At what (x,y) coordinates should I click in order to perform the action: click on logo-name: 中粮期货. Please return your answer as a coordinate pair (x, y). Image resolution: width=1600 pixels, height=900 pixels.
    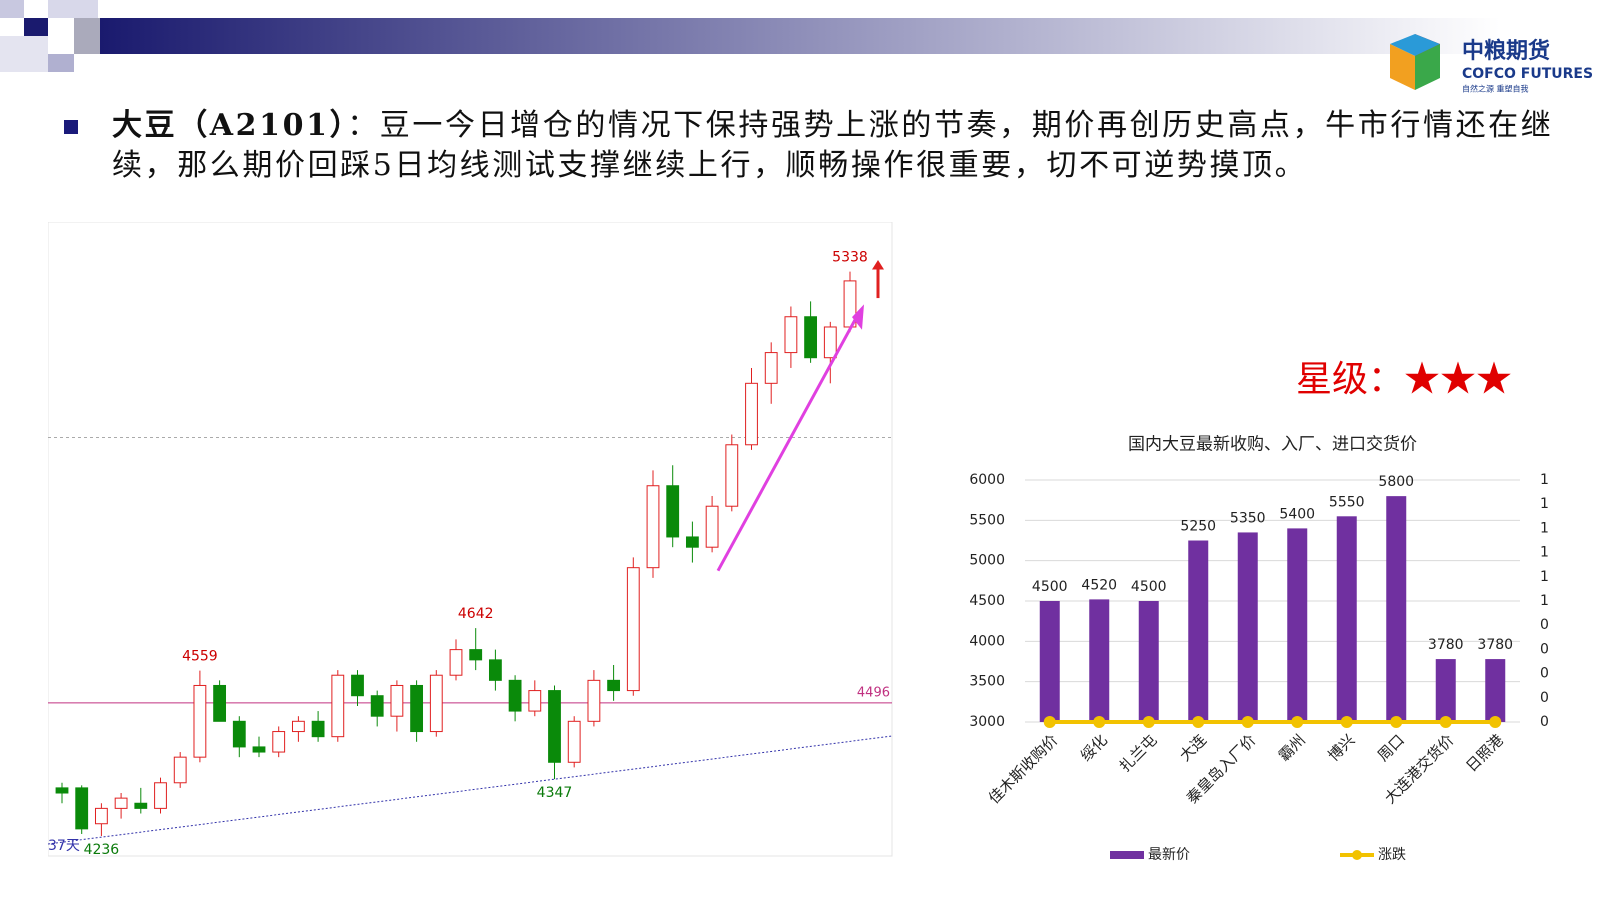
    Looking at the image, I should click on (1506, 51).